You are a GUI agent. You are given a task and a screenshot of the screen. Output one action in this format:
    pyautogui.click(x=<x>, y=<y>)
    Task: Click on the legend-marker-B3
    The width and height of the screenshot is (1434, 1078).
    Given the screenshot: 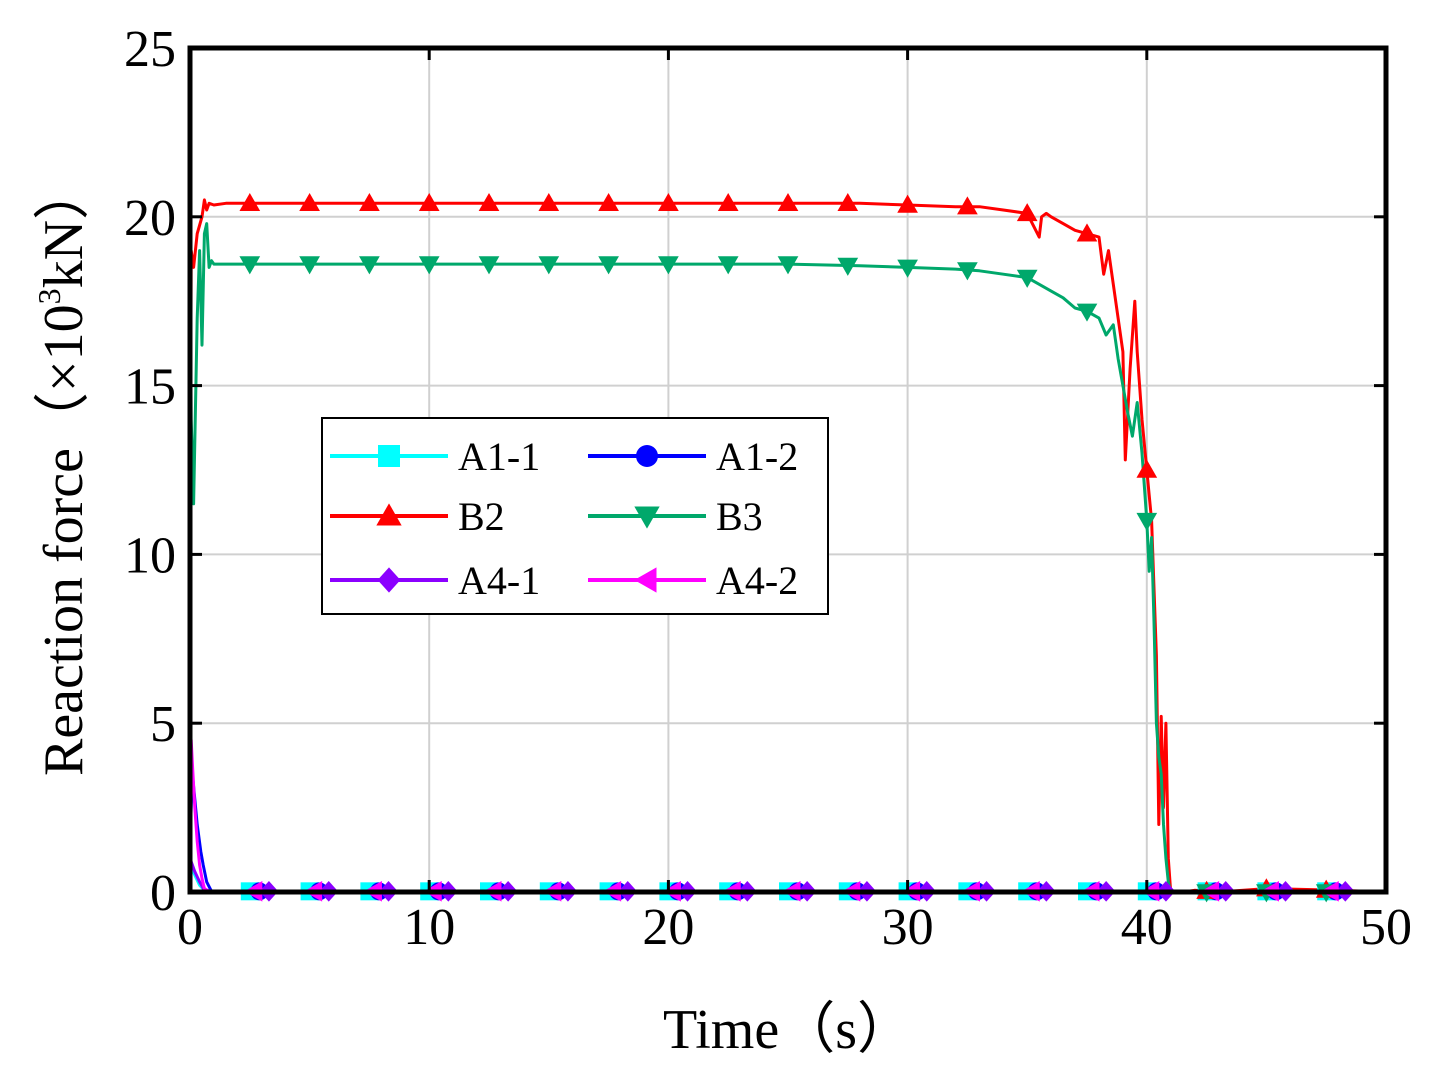 What is the action you would take?
    pyautogui.click(x=647, y=517)
    